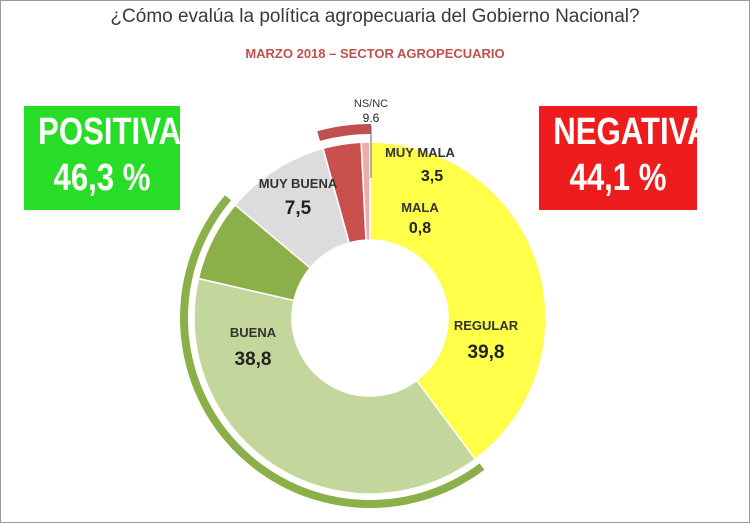 The image size is (750, 523). Describe the element at coordinates (344, 132) in the screenshot. I see `group-arc-negativa` at that location.